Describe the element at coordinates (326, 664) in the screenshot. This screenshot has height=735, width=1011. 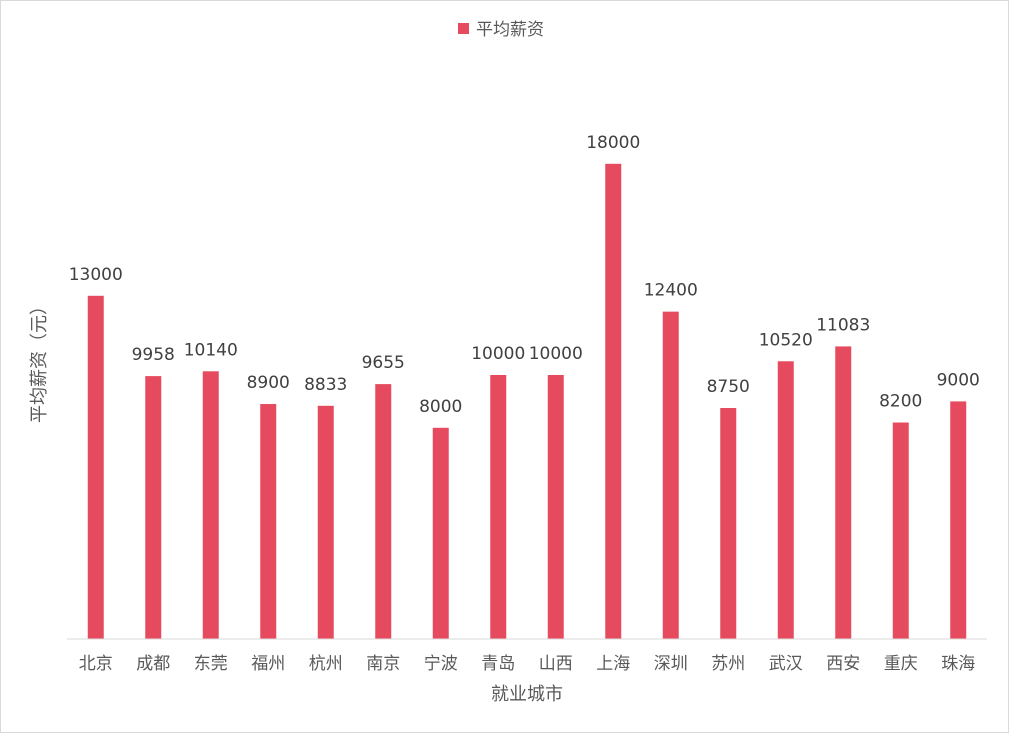
I see `x-tick-label-4: 杭州` at that location.